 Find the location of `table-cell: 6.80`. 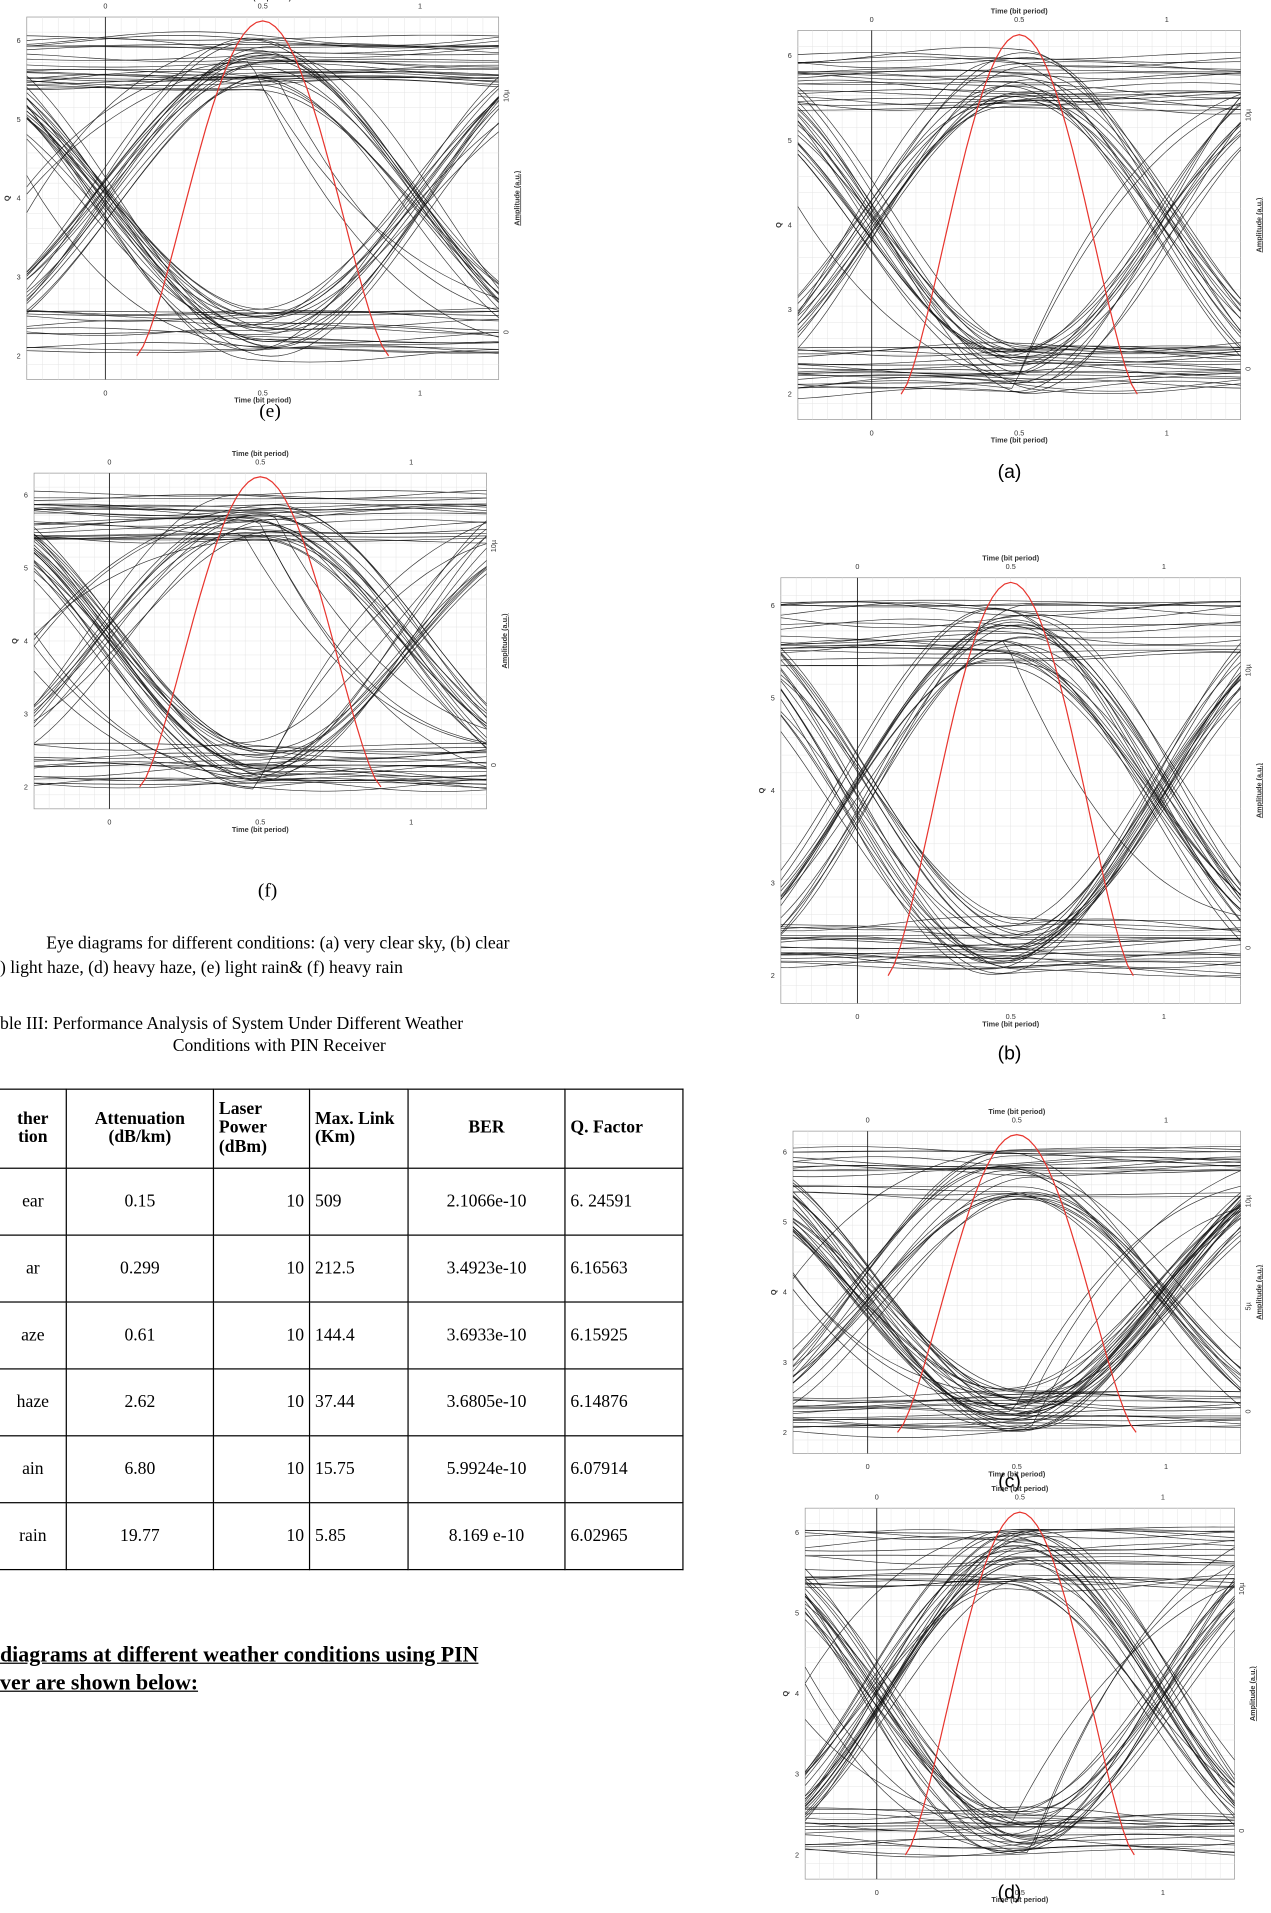

table-cell: 6.80 is located at coordinates (140, 1469).